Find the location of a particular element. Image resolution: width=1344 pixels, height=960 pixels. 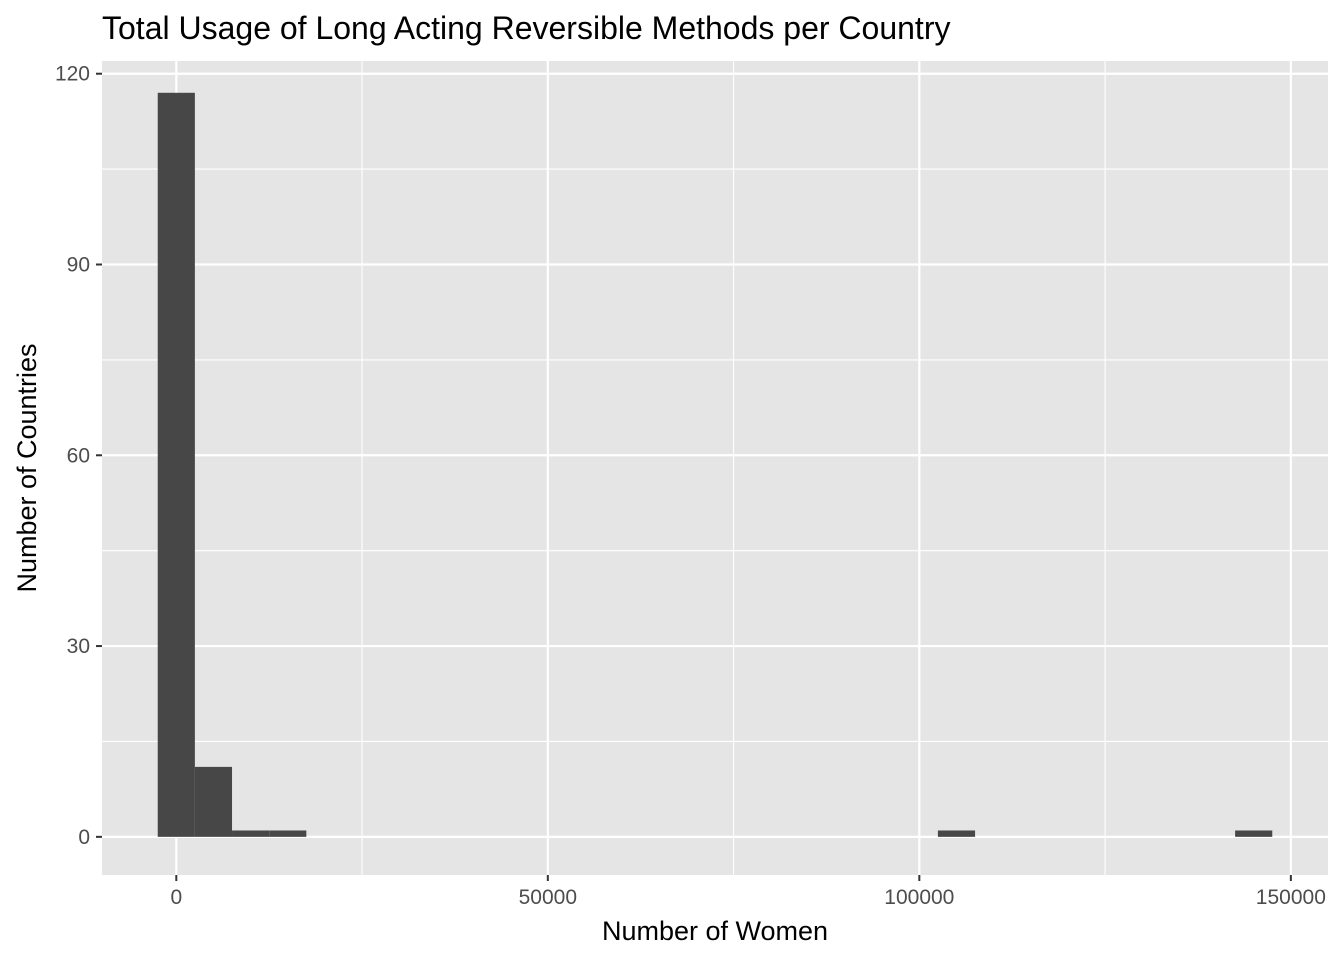

y-tick-label: 30 is located at coordinates (78, 646).